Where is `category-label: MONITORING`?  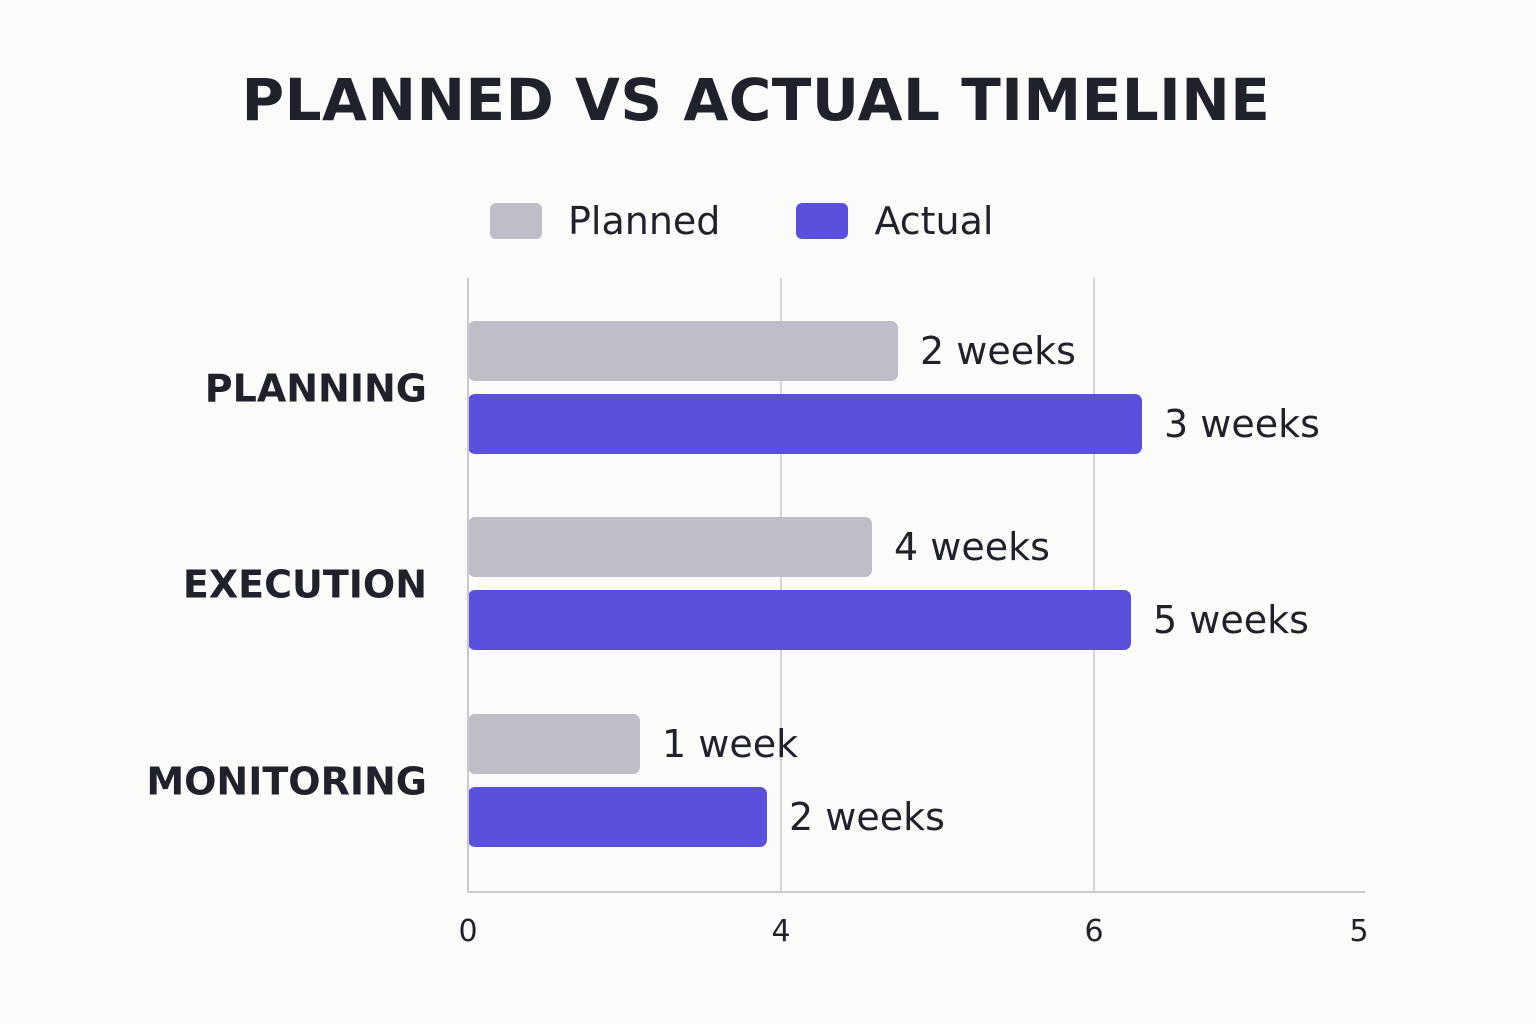 category-label: MONITORING is located at coordinates (286, 782).